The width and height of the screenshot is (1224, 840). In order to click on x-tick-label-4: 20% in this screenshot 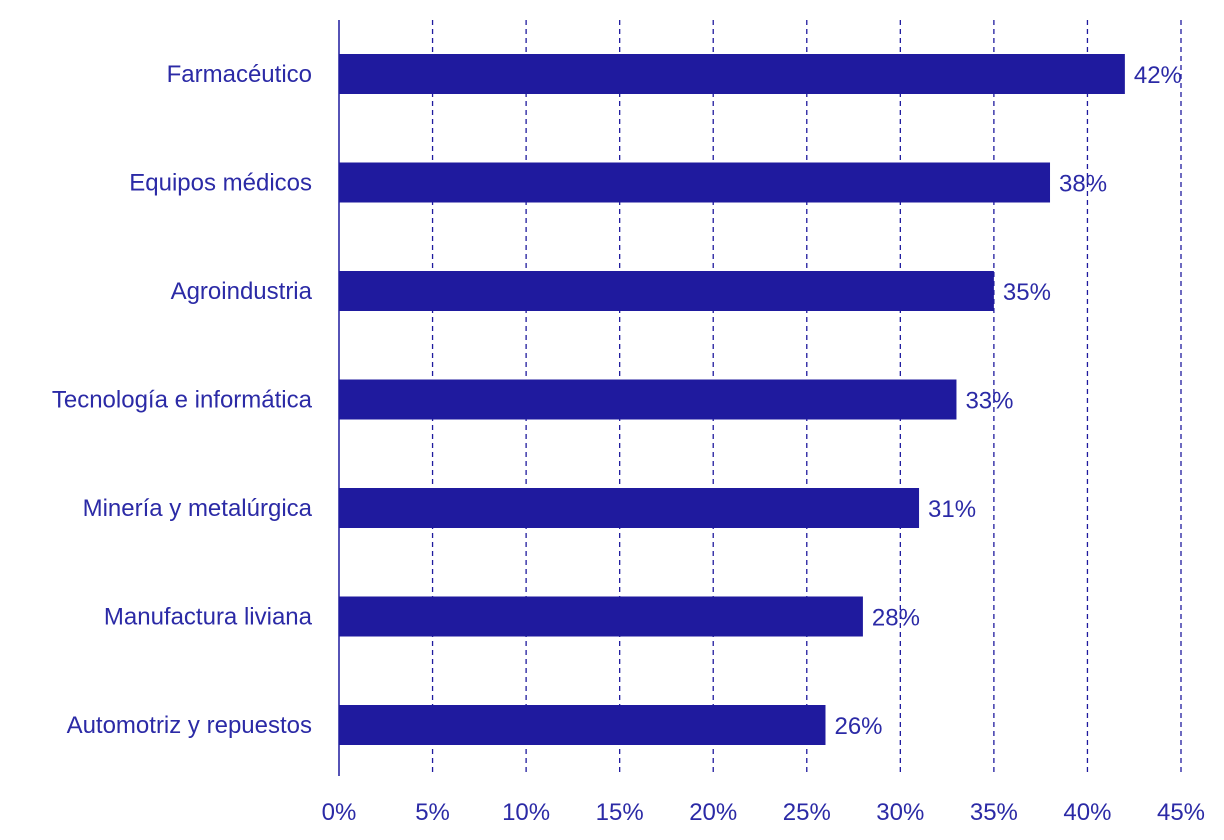, I will do `click(713, 812)`.